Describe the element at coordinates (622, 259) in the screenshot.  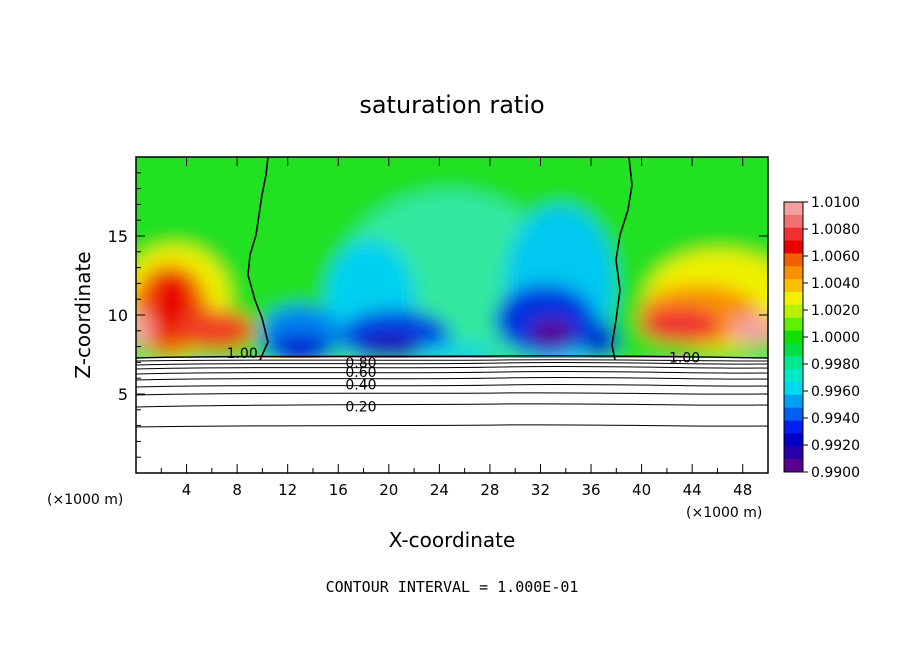
I see `contour-1-00-right` at that location.